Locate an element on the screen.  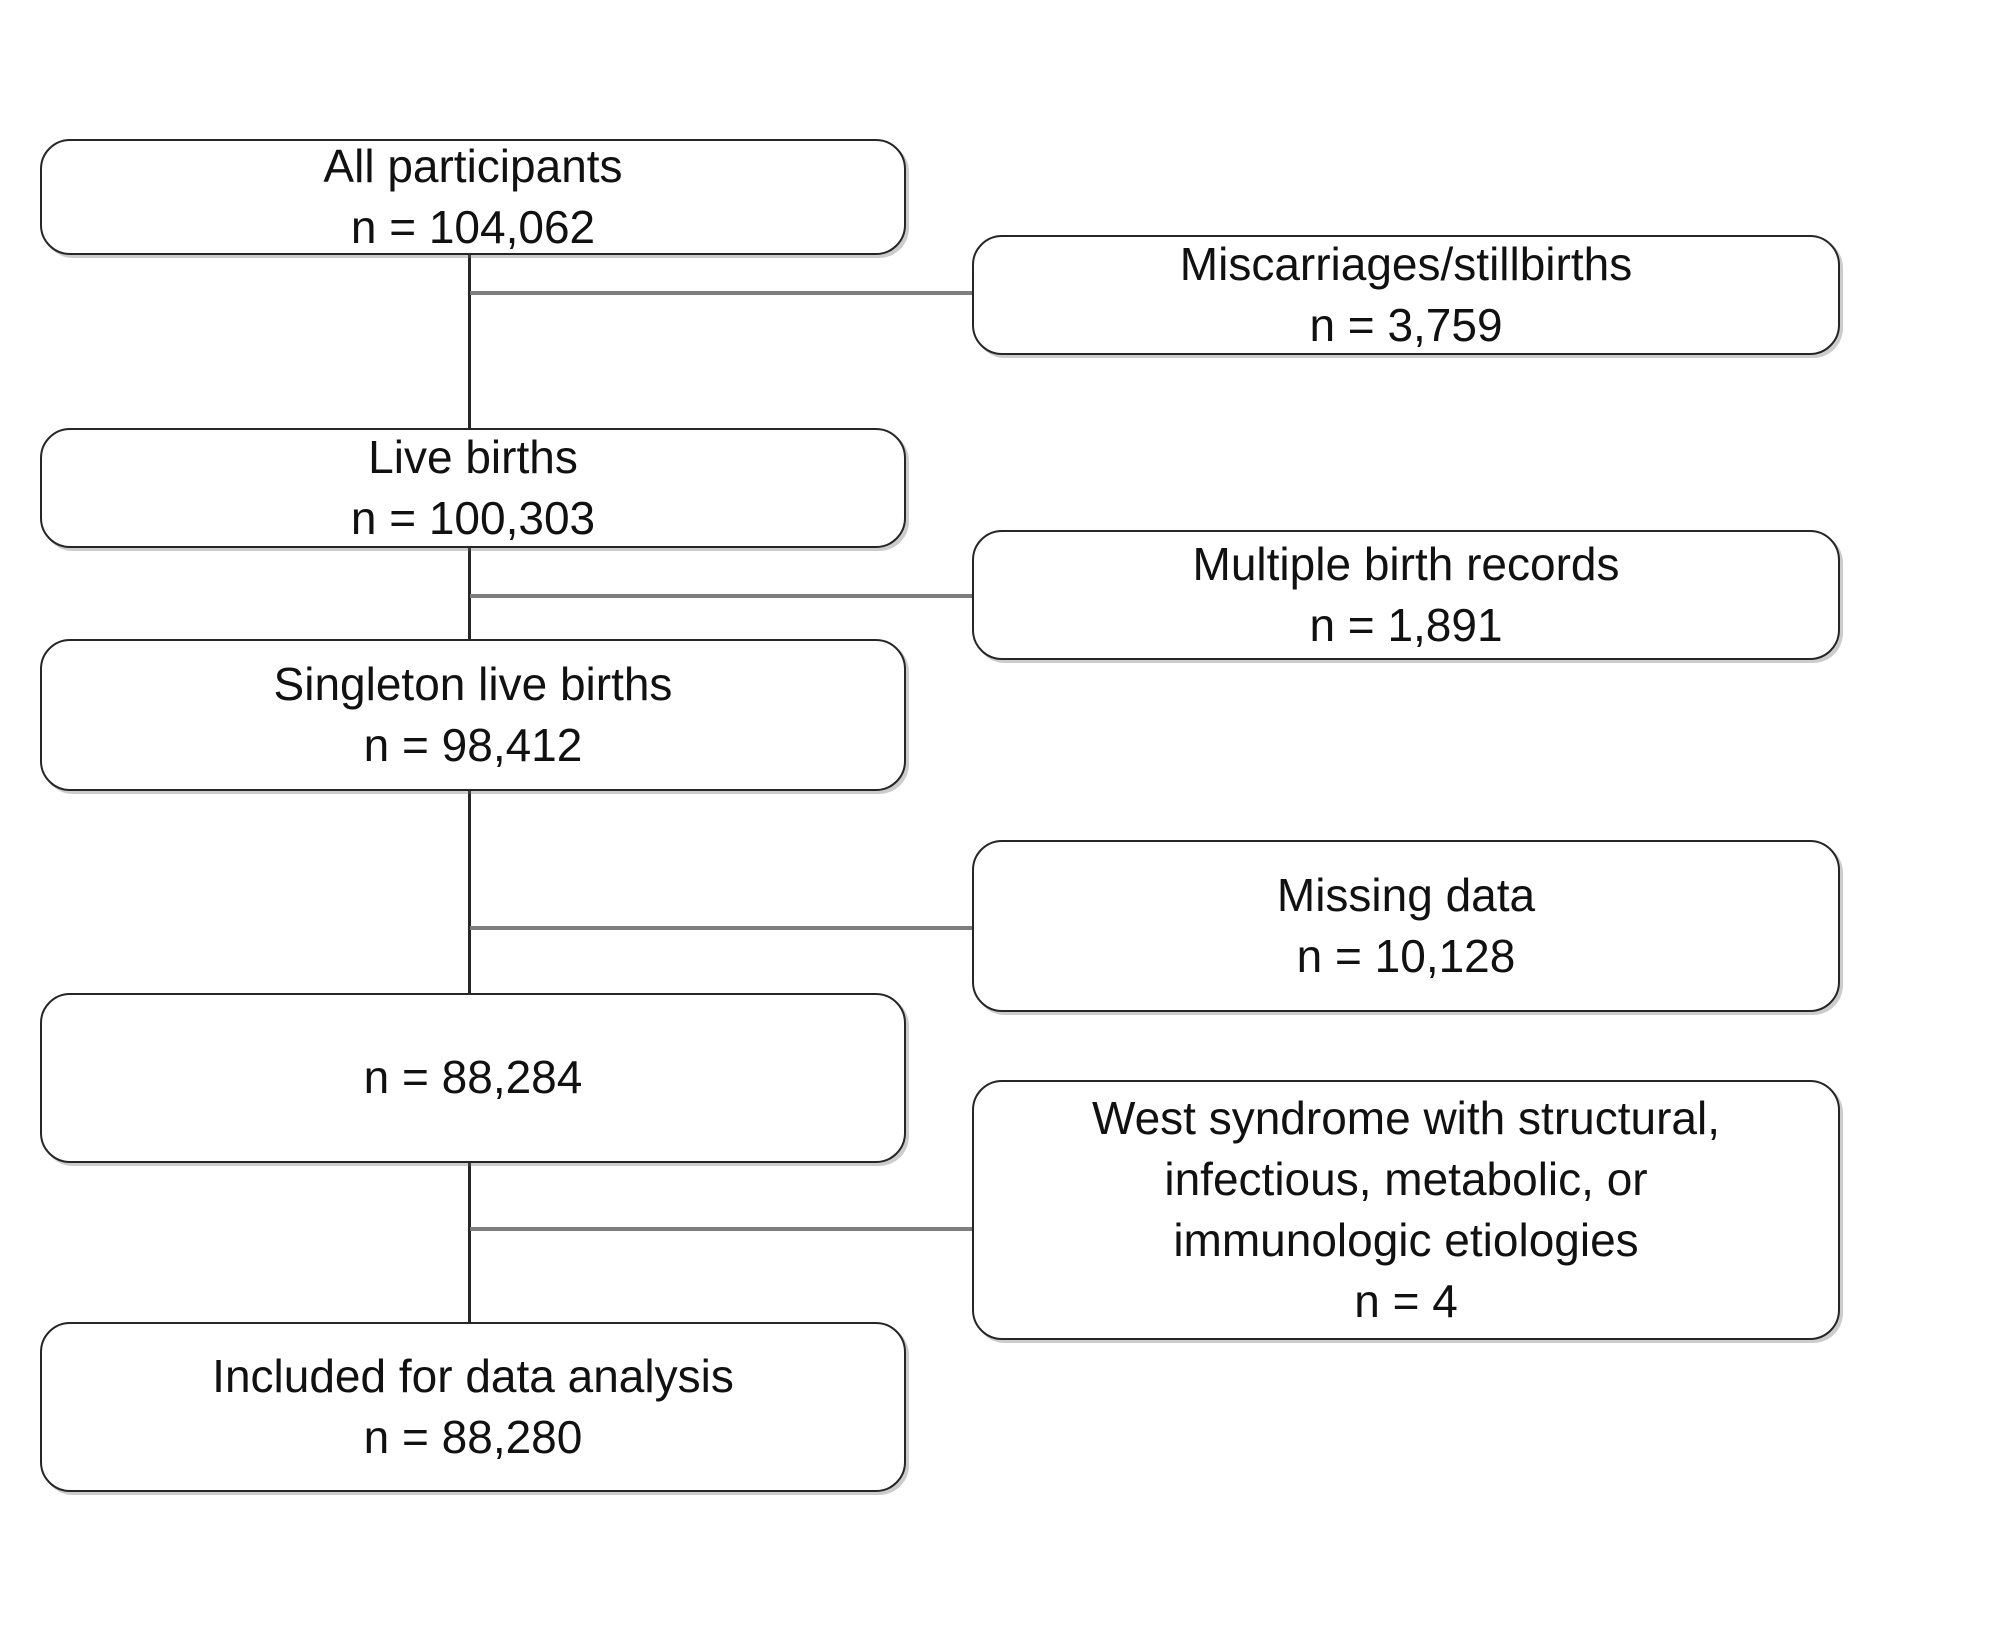
box-n-value: n = 4 is located at coordinates (1406, 1301).